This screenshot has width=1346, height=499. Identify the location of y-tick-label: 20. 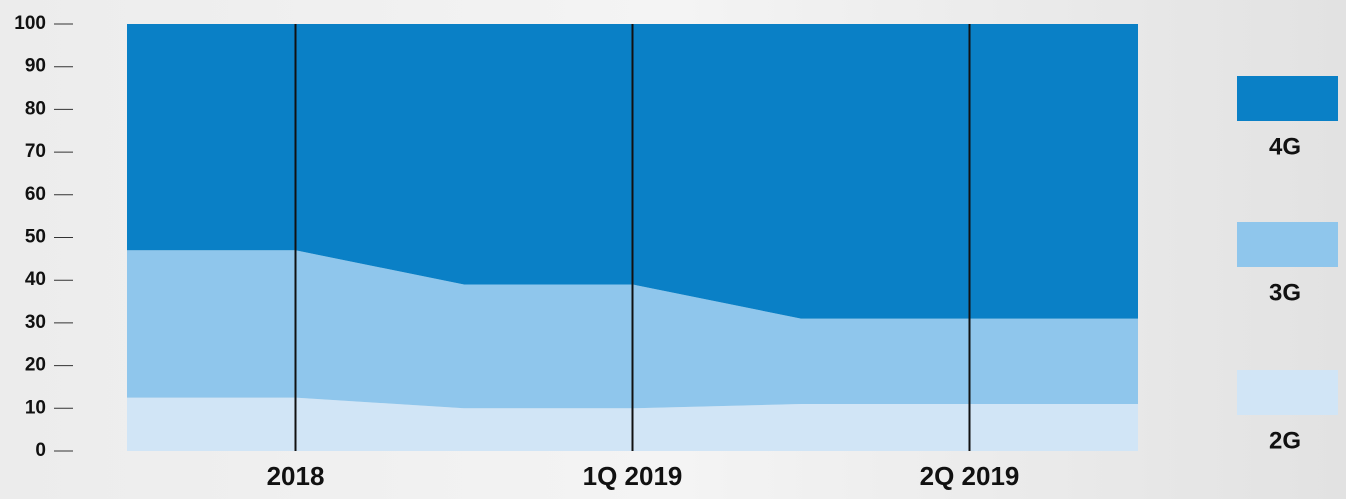
(35, 365).